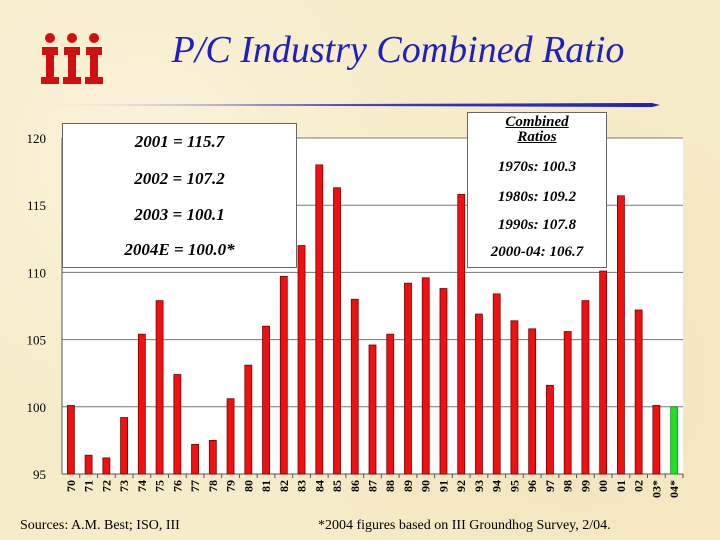 The width and height of the screenshot is (720, 540). What do you see at coordinates (398, 50) in the screenshot?
I see `page-title: P/C Industry Combined Ratio` at bounding box center [398, 50].